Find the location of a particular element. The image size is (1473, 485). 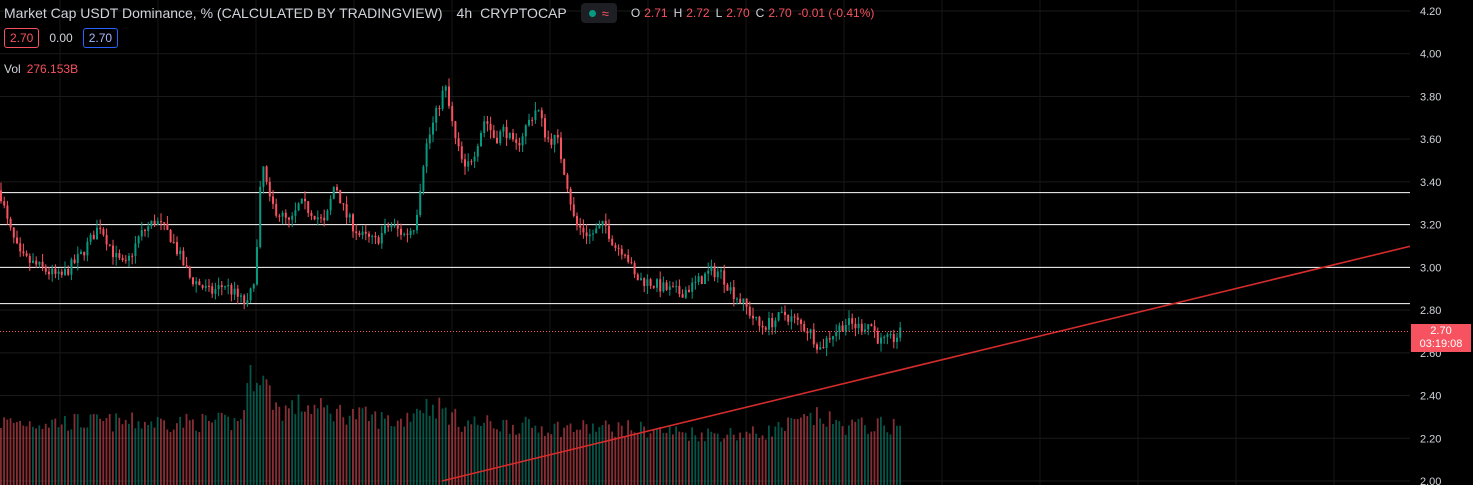

volume-legend: Vol 276.153B is located at coordinates (41, 69).